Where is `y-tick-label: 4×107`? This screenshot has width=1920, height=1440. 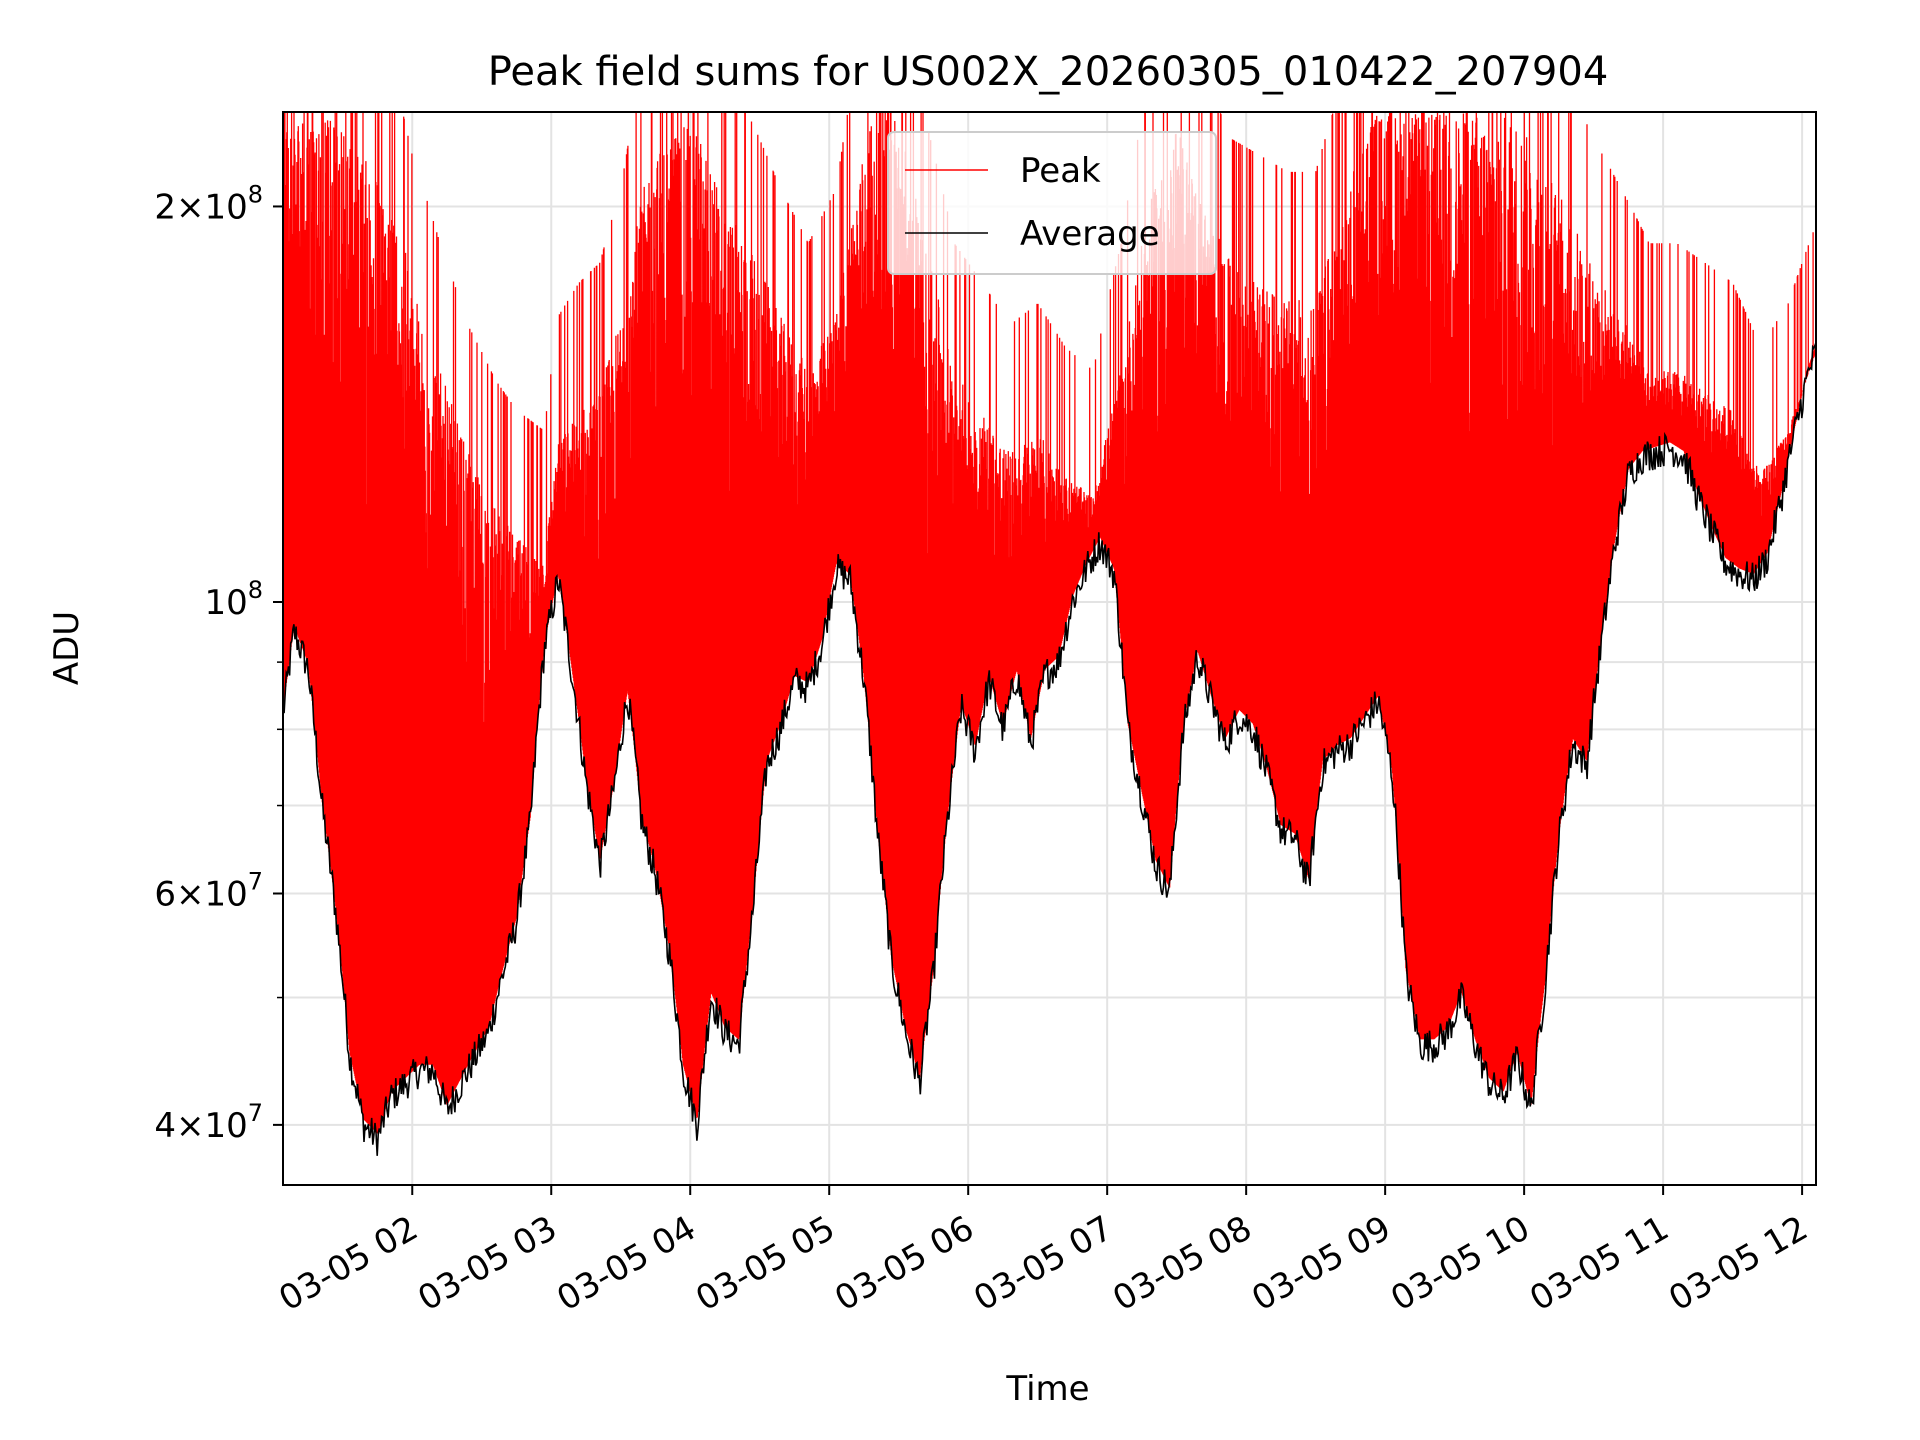
y-tick-label: 4×107 is located at coordinates (208, 1122).